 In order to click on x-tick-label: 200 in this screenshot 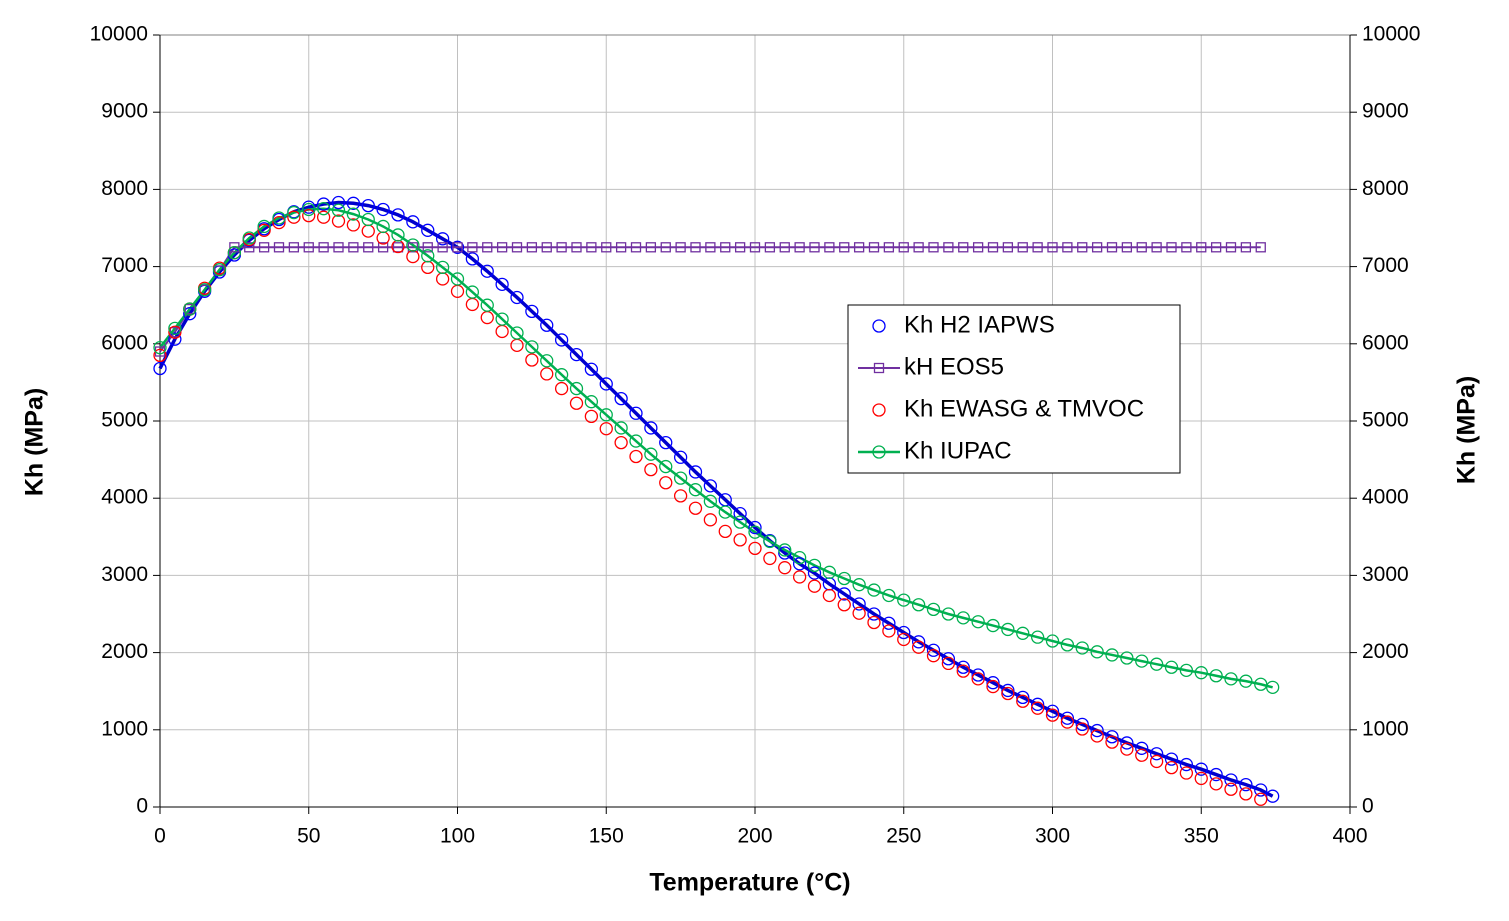, I will do `click(754, 836)`.